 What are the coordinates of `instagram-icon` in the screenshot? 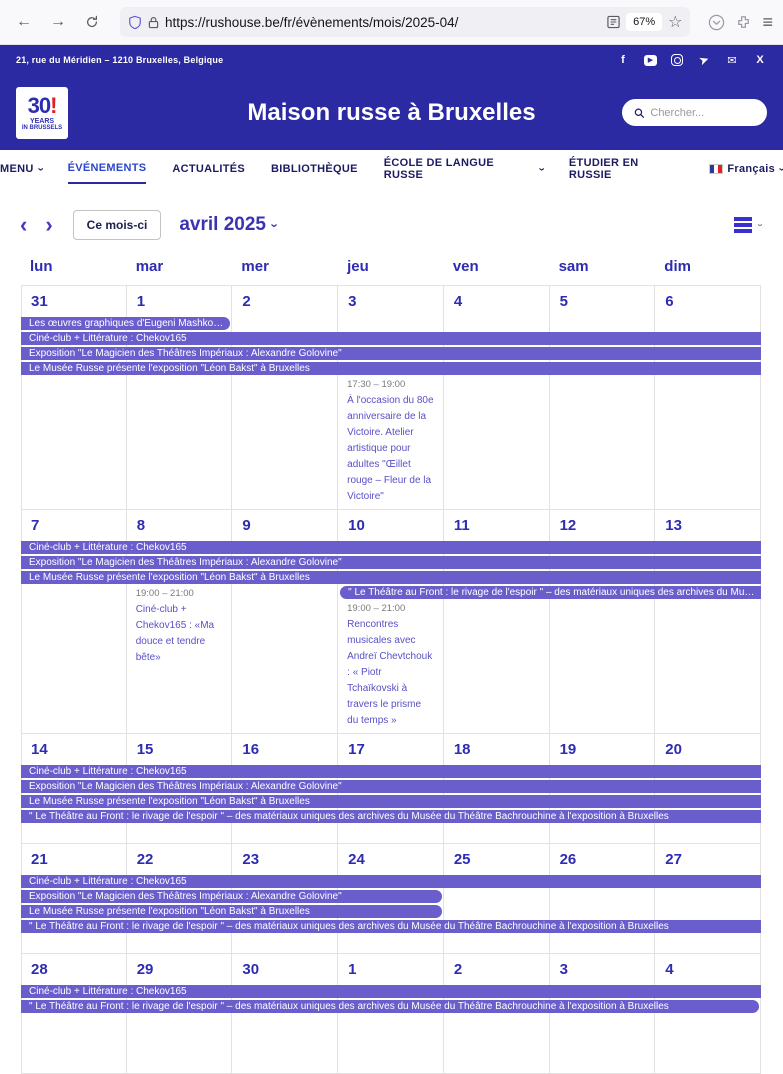 It's located at (677, 60).